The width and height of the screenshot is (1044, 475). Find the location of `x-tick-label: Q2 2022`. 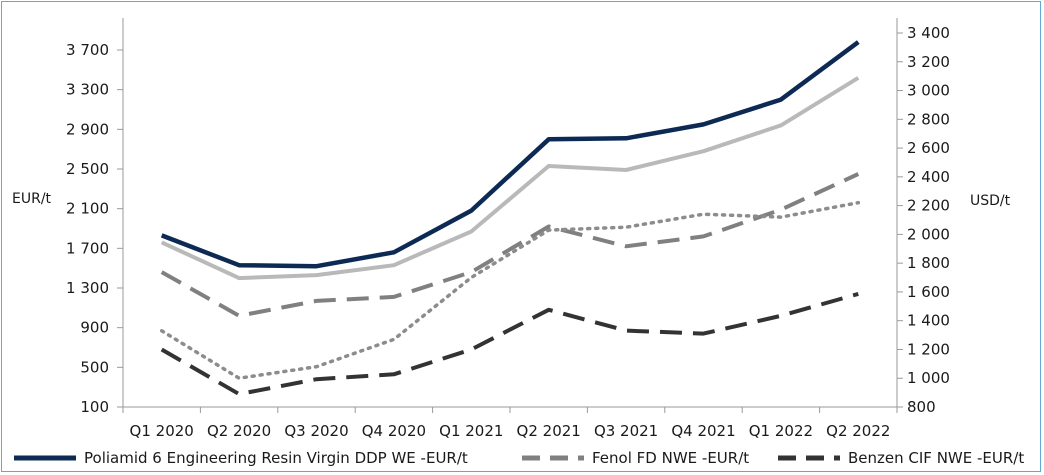

x-tick-label: Q2 2022 is located at coordinates (858, 431).